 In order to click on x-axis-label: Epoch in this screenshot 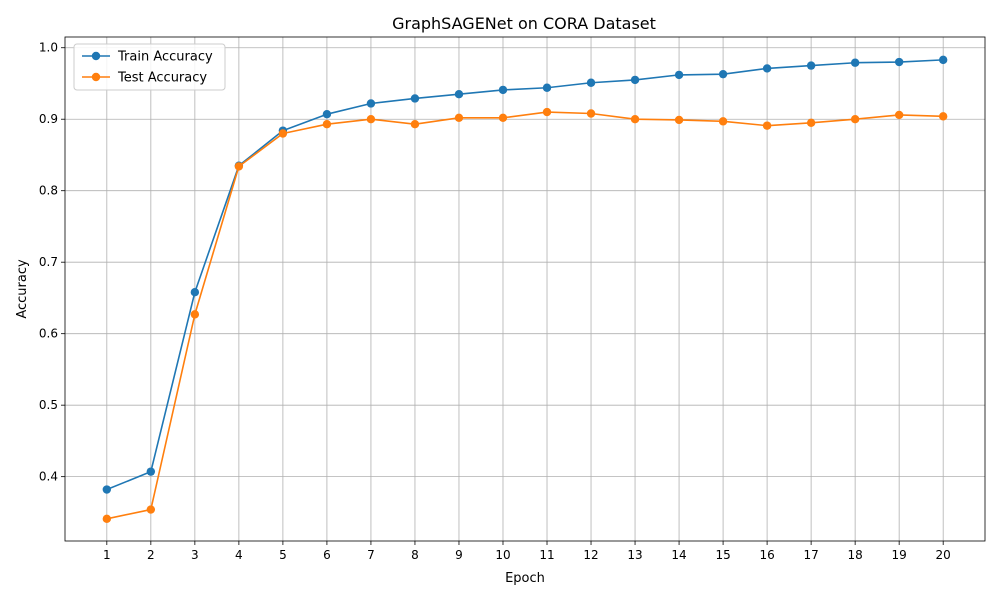, I will do `click(525, 578)`.